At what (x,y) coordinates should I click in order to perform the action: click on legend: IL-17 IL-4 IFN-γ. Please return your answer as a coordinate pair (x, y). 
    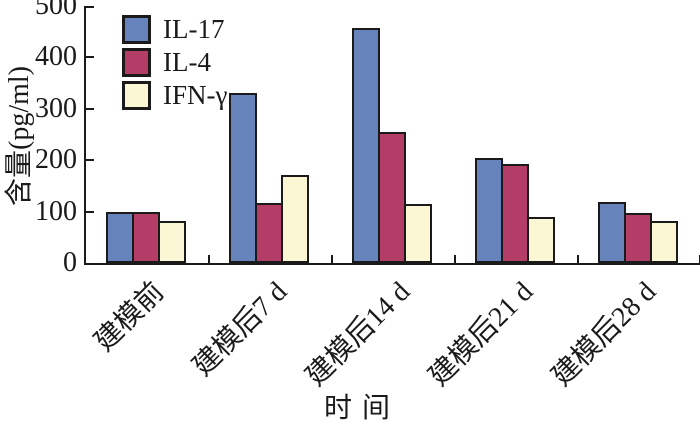
    Looking at the image, I should click on (174, 63).